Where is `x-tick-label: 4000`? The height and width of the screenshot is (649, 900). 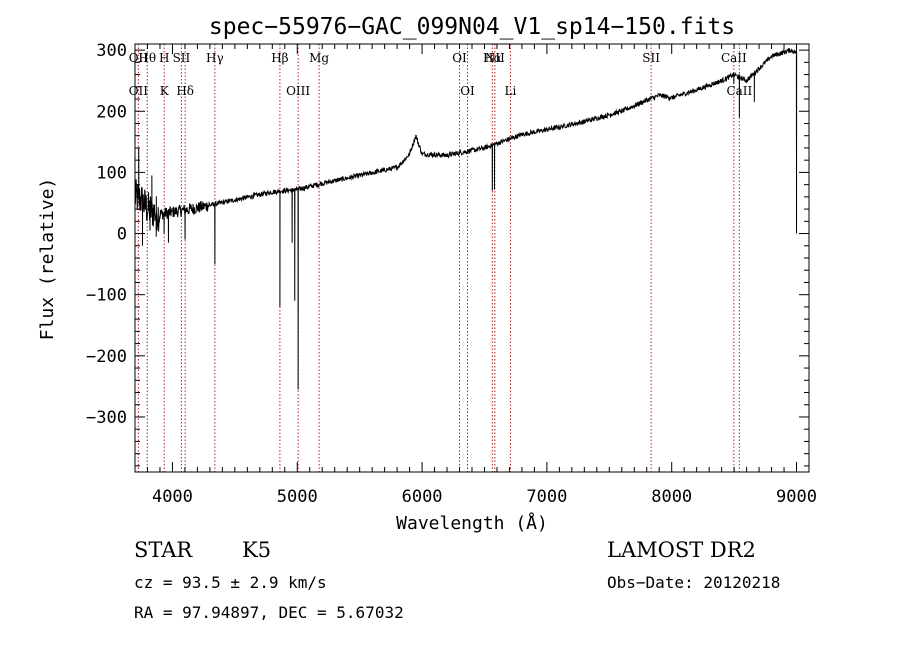 x-tick-label: 4000 is located at coordinates (172, 497).